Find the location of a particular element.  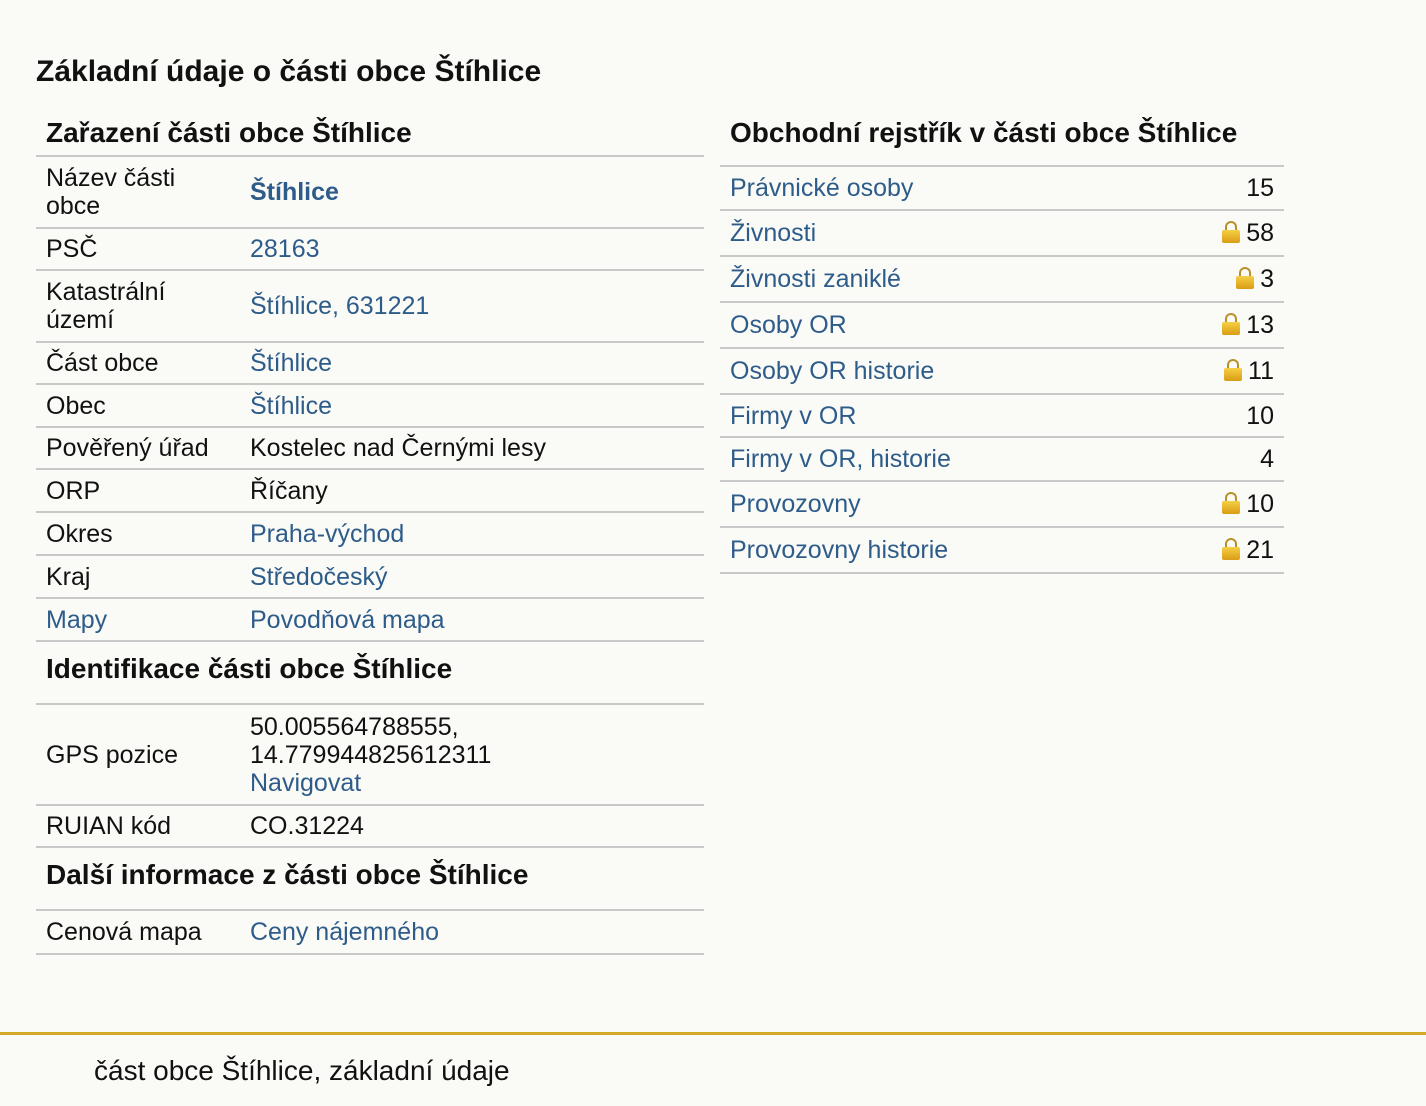

table-row: Katastrální území Štíhlice, 631221 is located at coordinates (370, 306).